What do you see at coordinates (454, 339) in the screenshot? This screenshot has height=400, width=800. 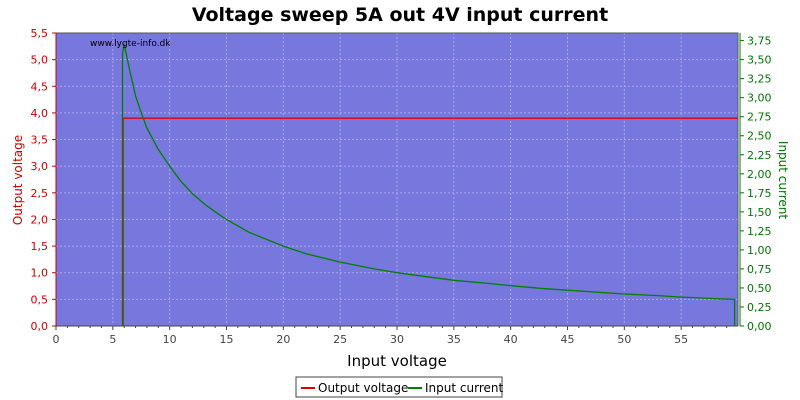 I see `x-tick-label: 35` at bounding box center [454, 339].